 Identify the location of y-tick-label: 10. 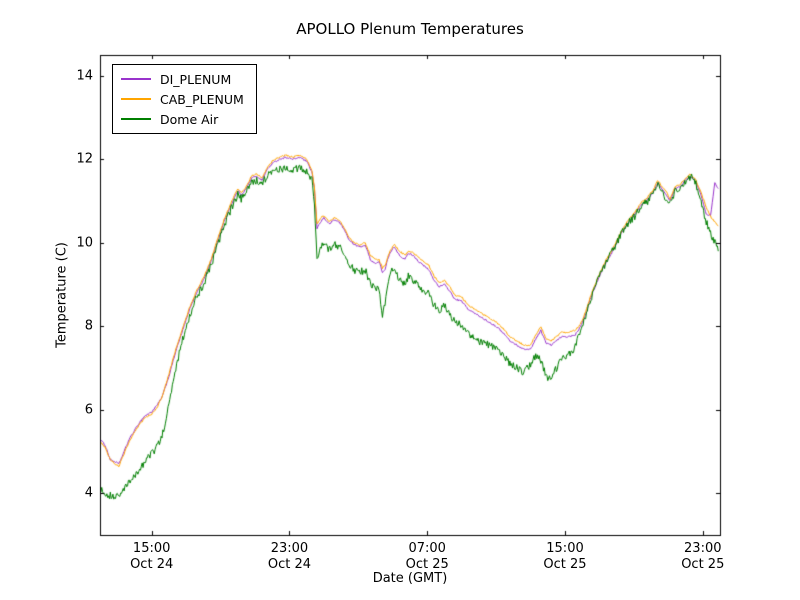
(84, 243).